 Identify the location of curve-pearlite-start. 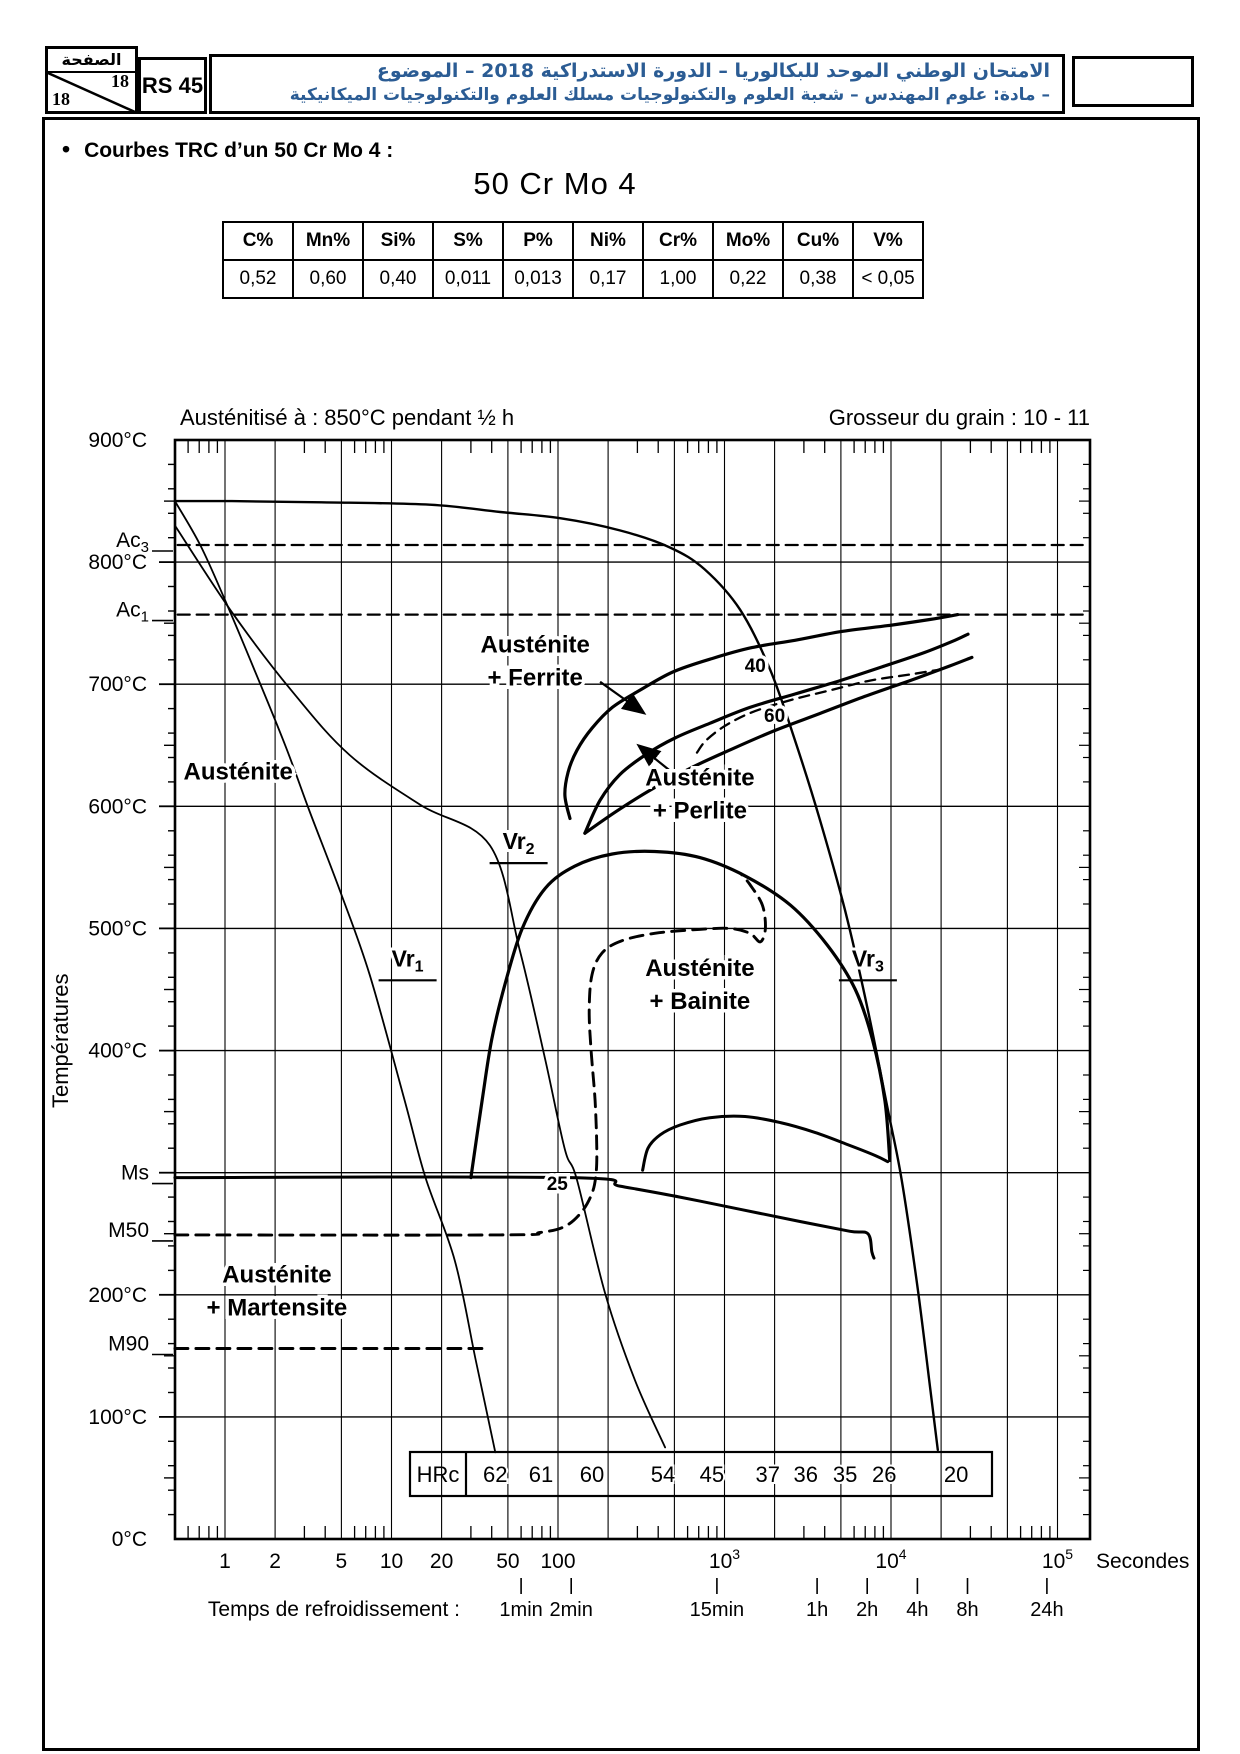
(776, 733).